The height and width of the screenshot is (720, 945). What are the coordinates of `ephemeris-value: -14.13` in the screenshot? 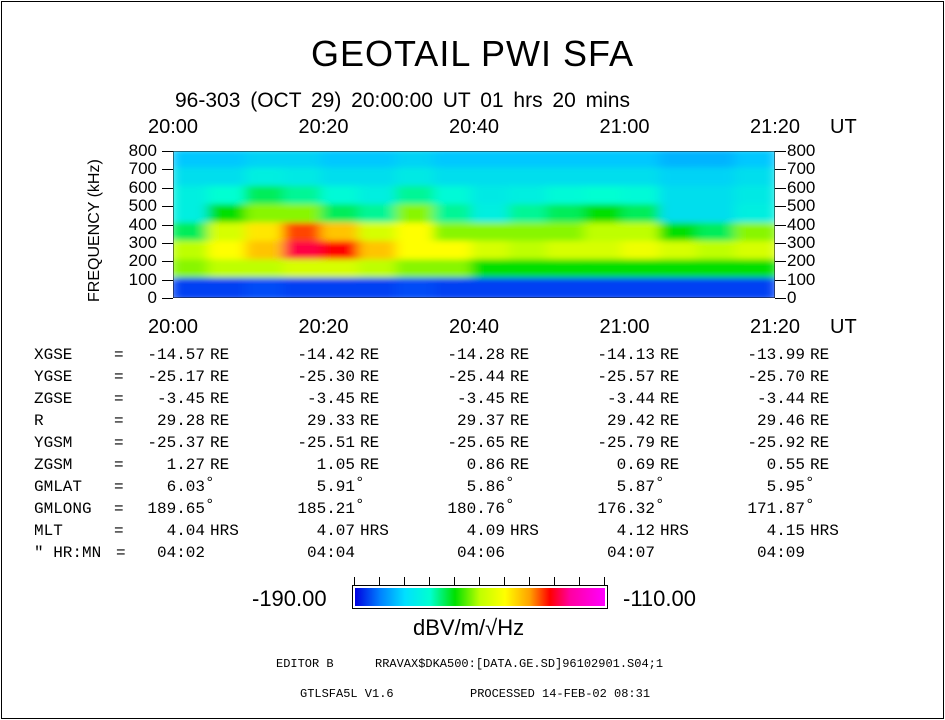 It's located at (626, 355).